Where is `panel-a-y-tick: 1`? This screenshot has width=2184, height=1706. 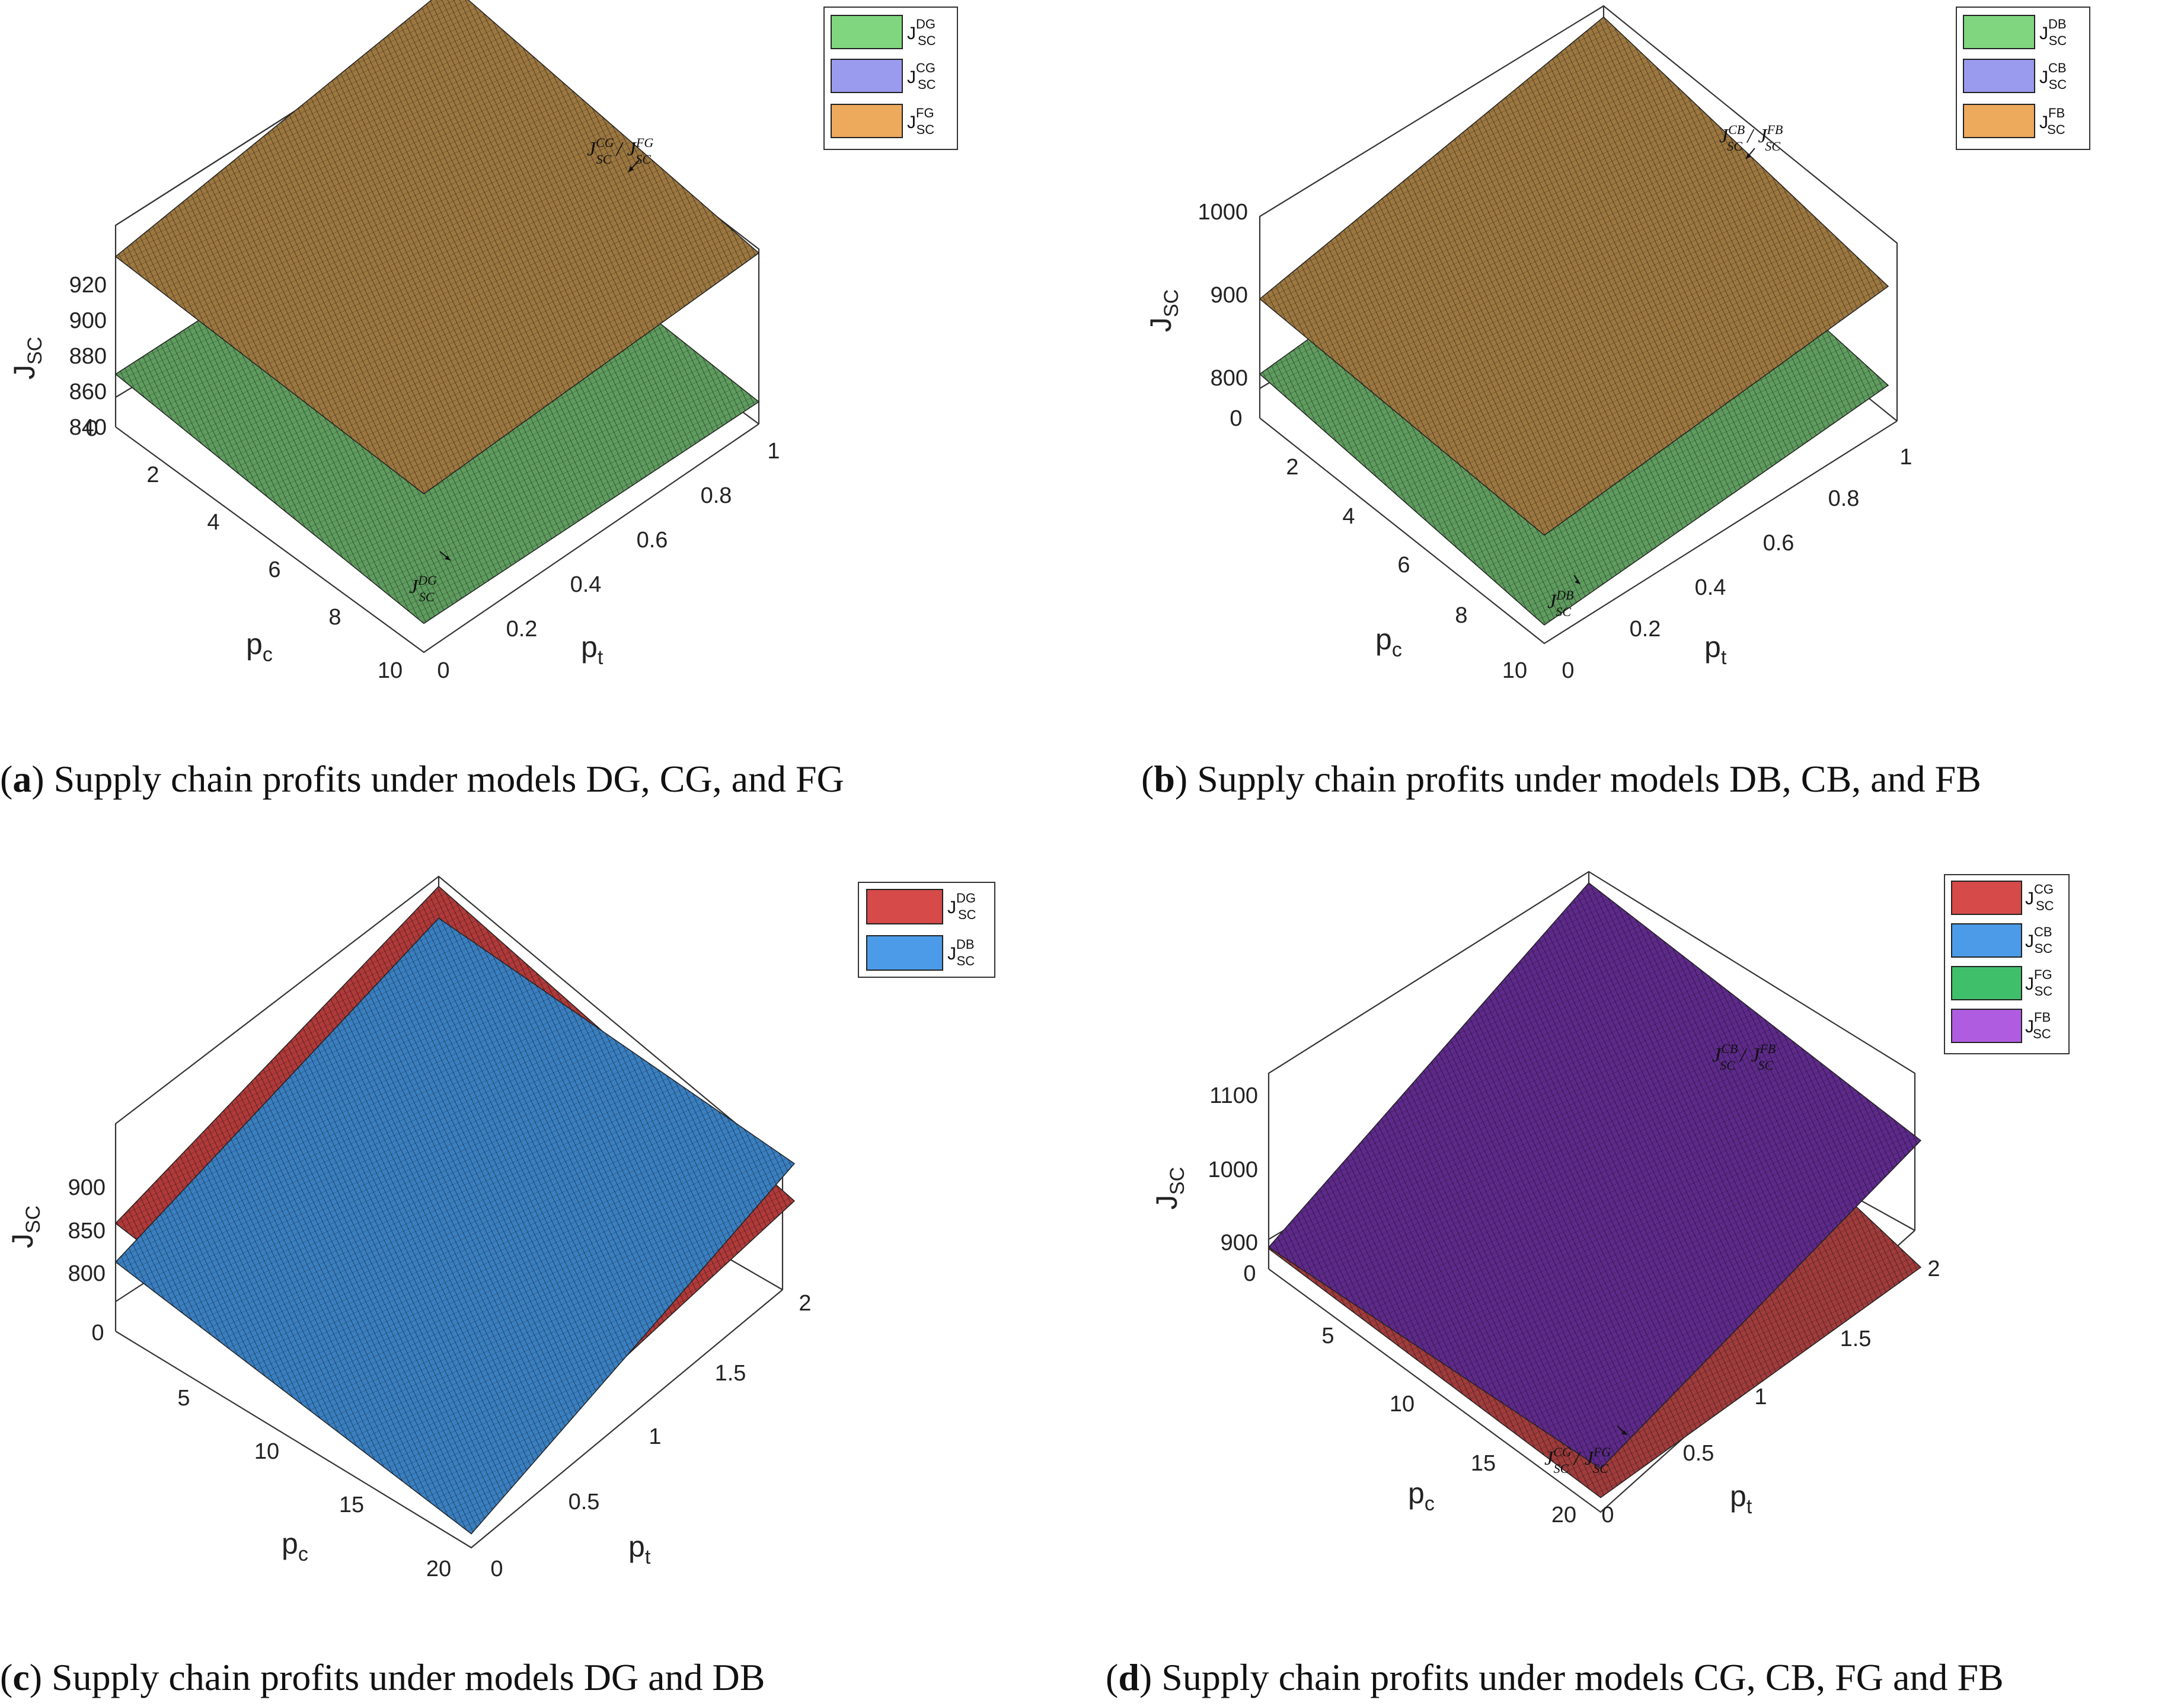
panel-a-y-tick: 1 is located at coordinates (773, 452).